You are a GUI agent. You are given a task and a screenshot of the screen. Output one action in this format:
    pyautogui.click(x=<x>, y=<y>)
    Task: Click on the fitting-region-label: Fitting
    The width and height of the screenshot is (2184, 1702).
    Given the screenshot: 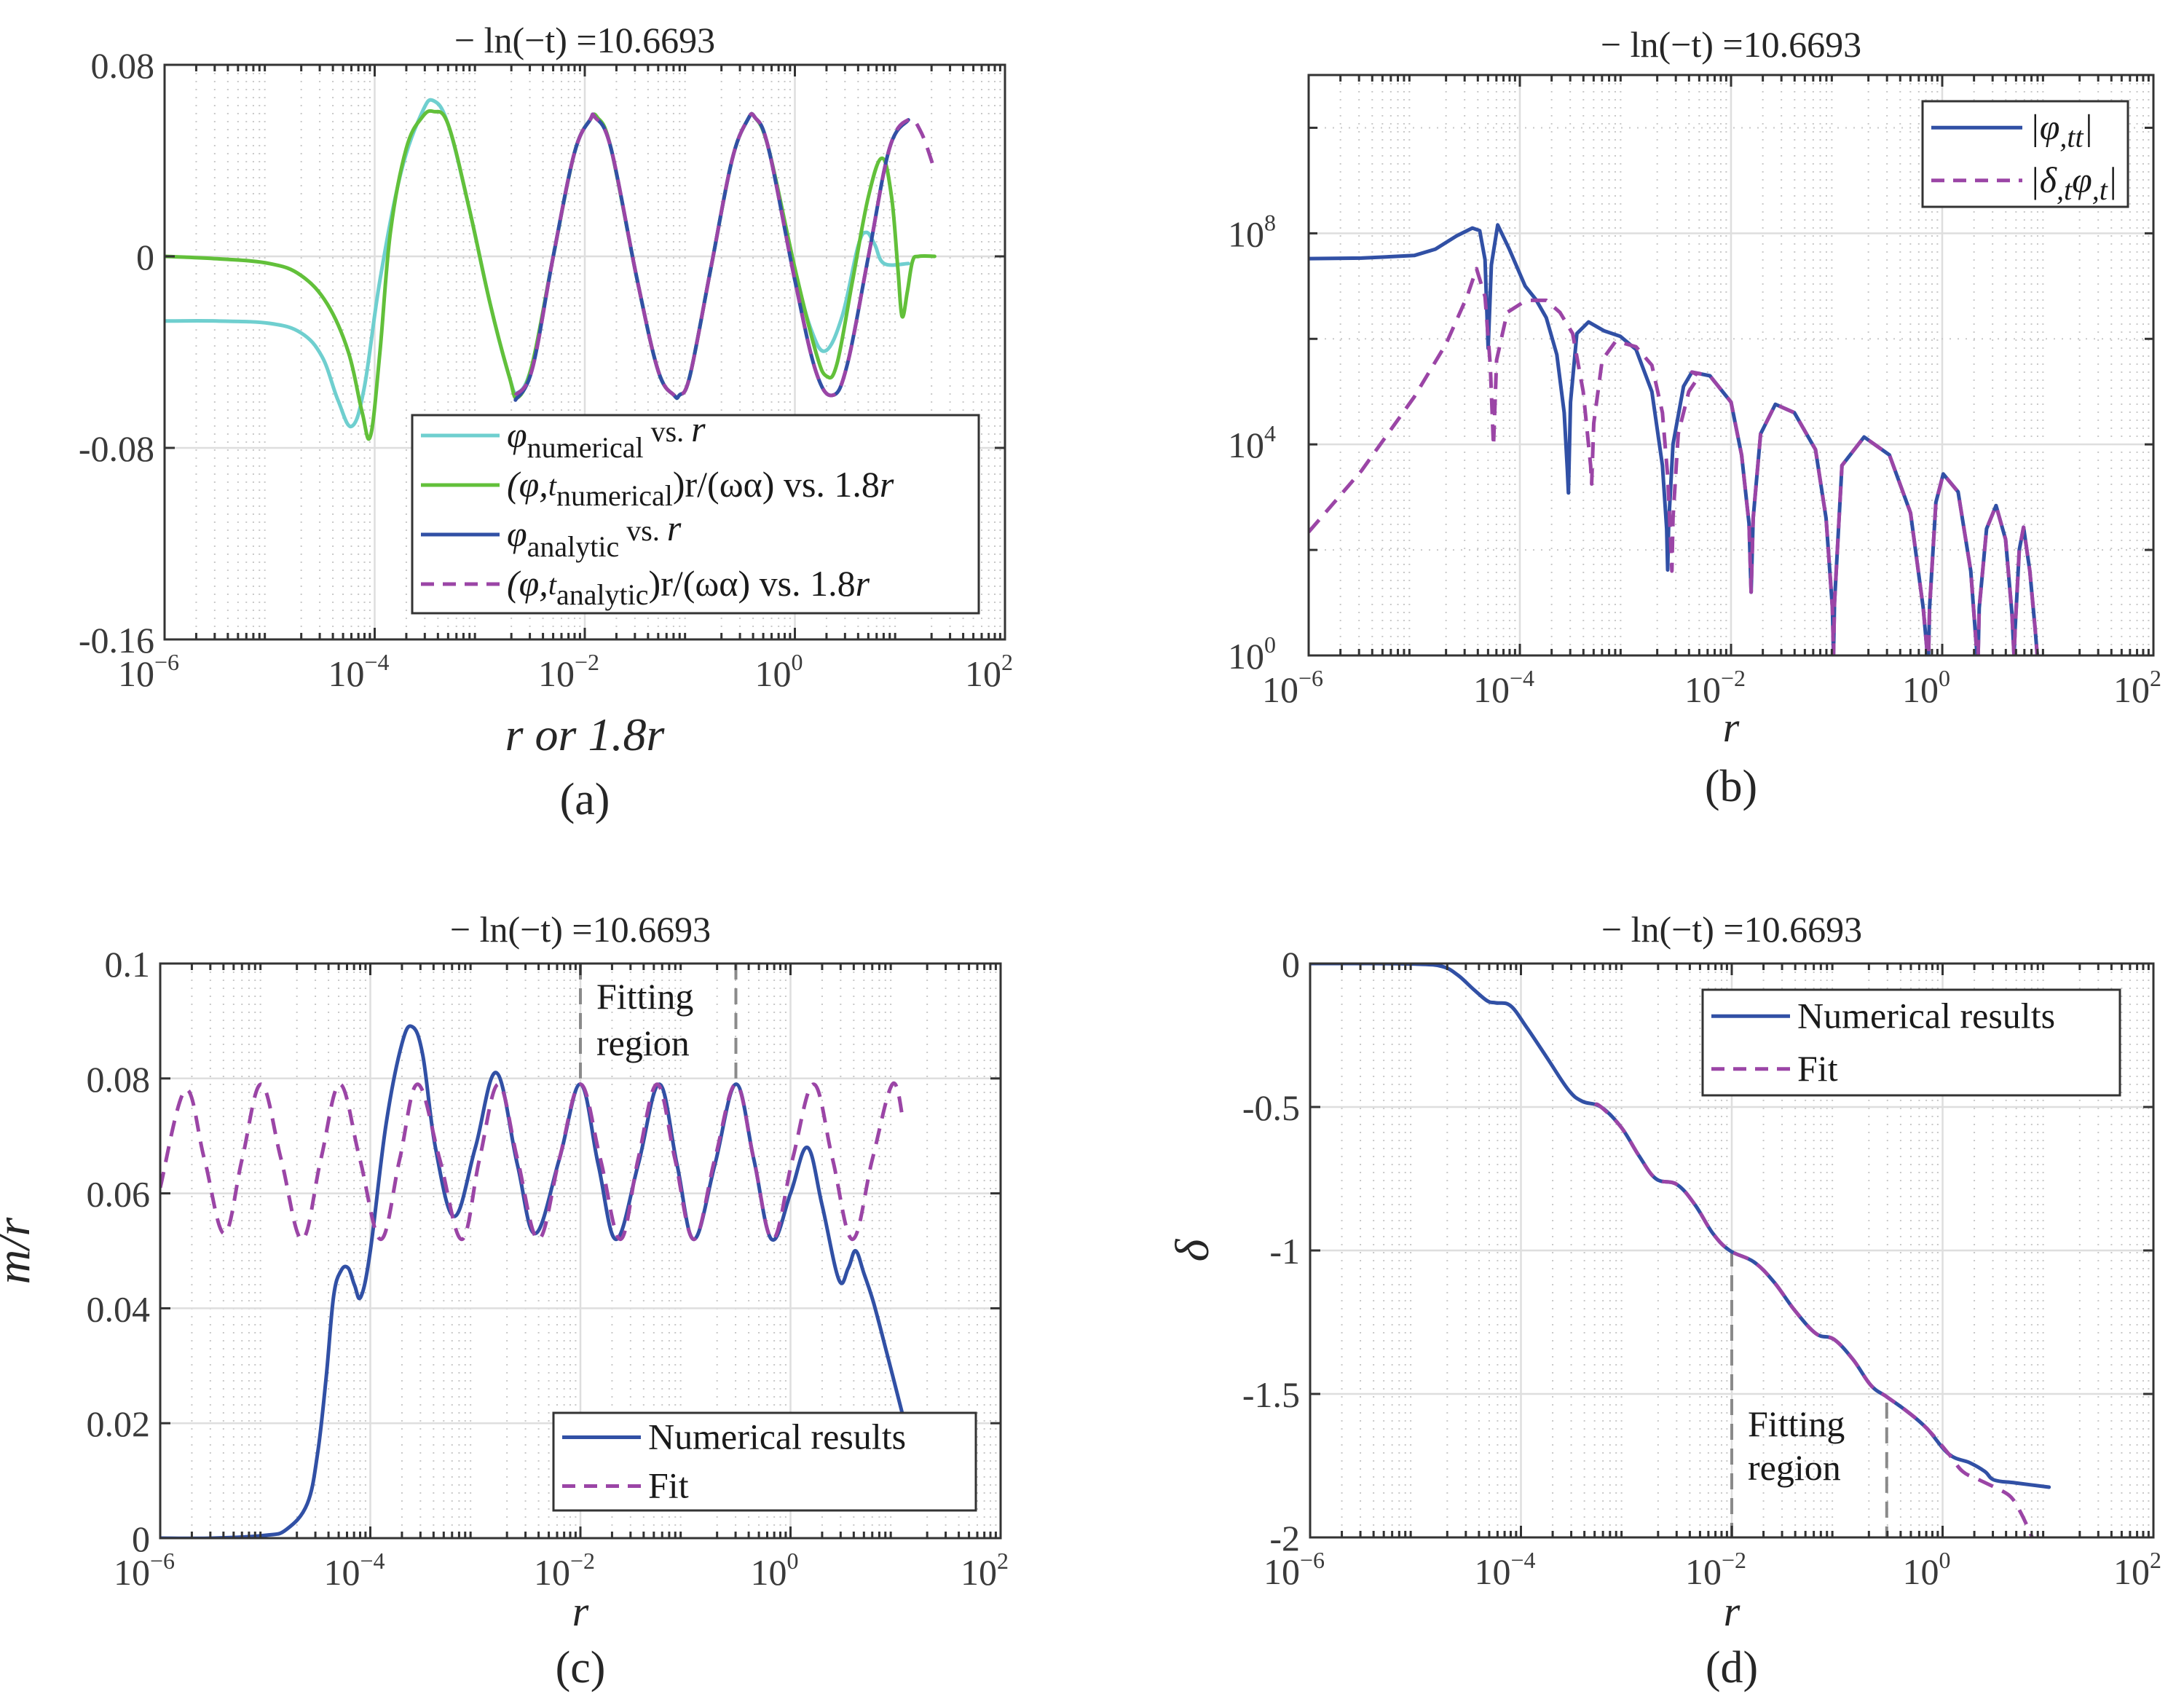 What is the action you would take?
    pyautogui.click(x=1796, y=1423)
    